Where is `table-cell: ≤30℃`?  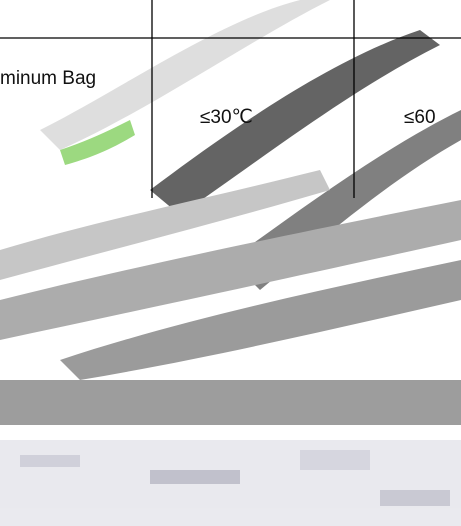 table-cell: ≤30℃ is located at coordinates (226, 117).